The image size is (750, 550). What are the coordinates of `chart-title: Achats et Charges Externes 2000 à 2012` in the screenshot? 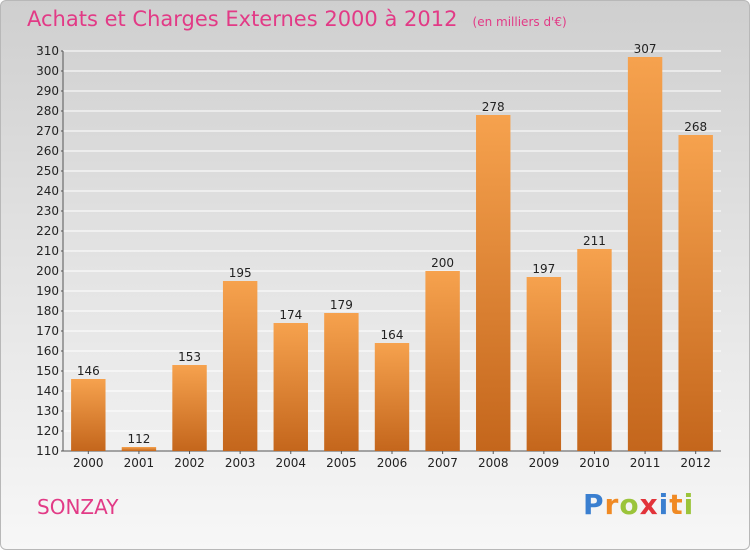 It's located at (242, 19).